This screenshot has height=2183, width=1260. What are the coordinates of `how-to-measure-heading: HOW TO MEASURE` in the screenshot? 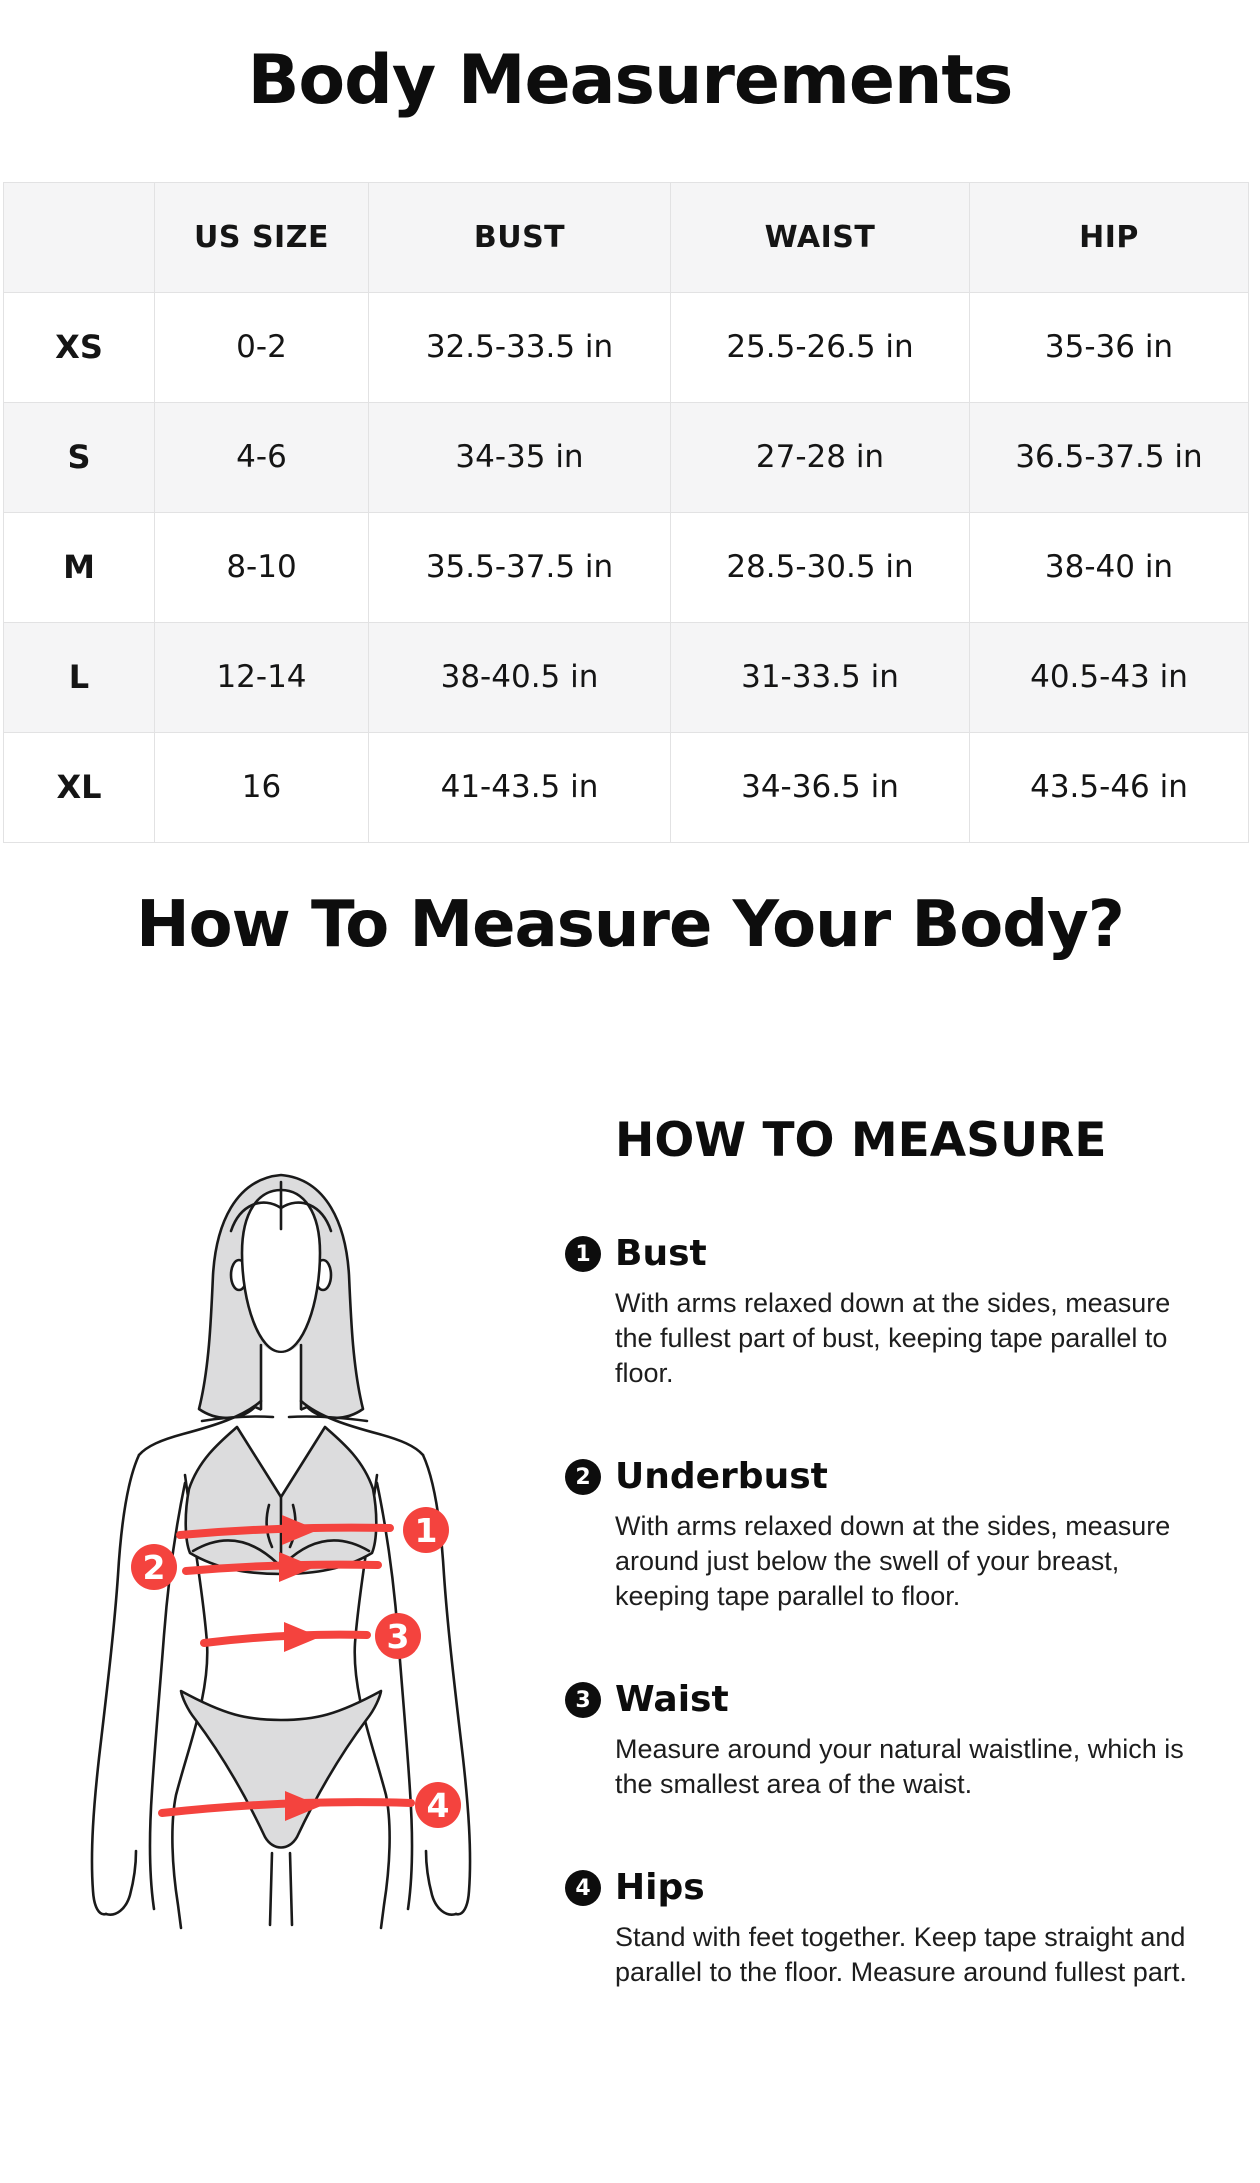 It's located at (861, 1141).